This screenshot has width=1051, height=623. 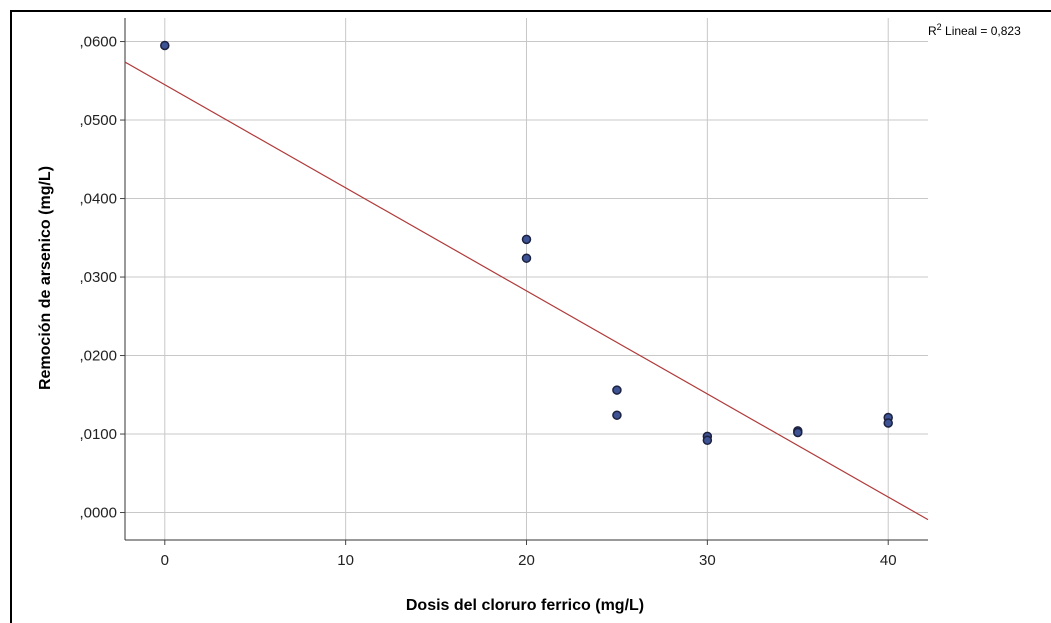 I want to click on x-tick-label: 0, so click(x=165, y=560).